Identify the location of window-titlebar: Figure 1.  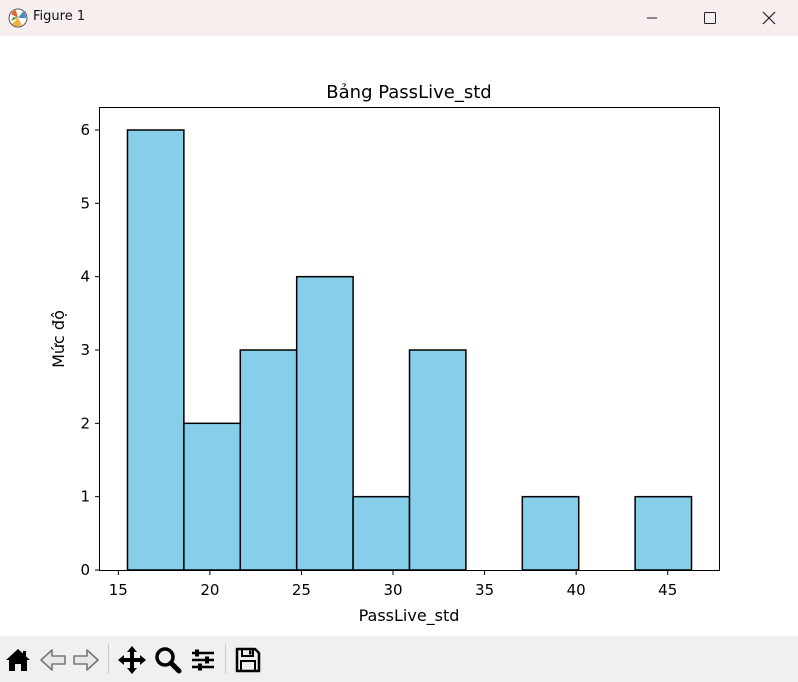
(399, 18).